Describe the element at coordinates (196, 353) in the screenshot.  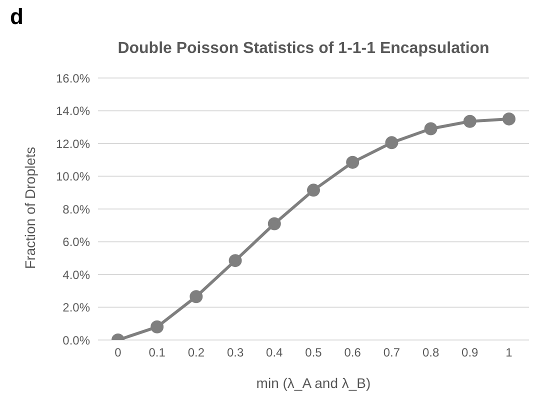
I see `x-tick-label: 0.2` at that location.